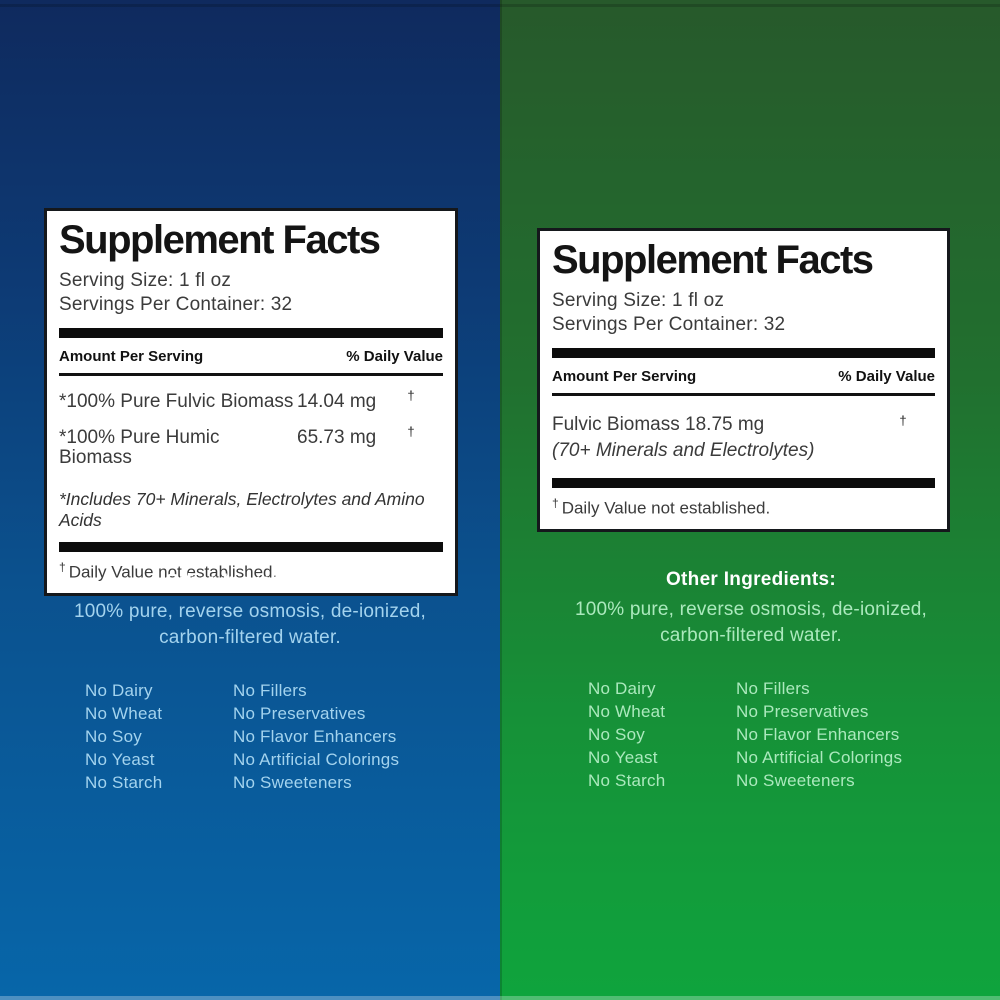 The width and height of the screenshot is (1000, 1000). What do you see at coordinates (139, 447) in the screenshot?
I see `nutrient-name: *100% Pure Humic Biomass` at bounding box center [139, 447].